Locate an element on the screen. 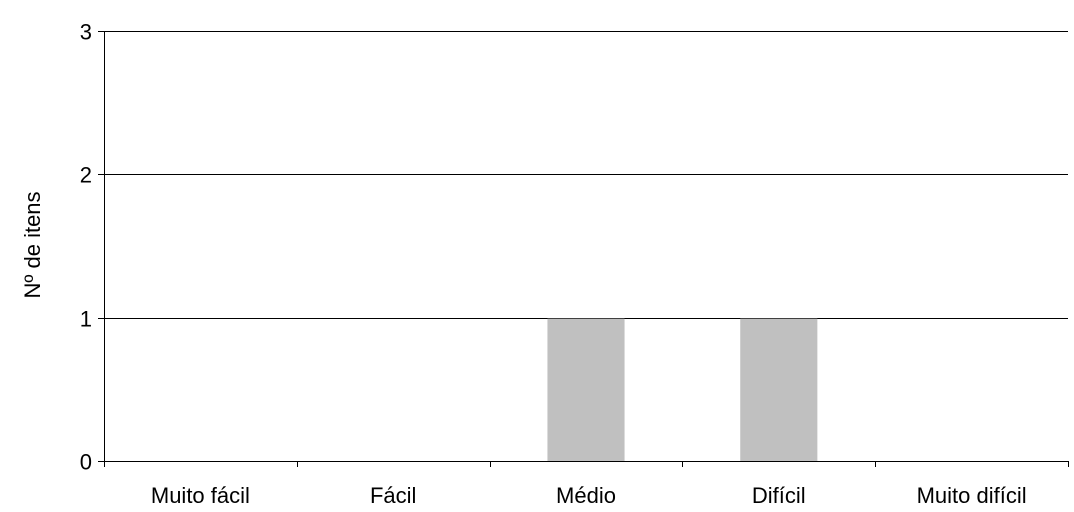 The width and height of the screenshot is (1074, 512). y-tick-label: 3 is located at coordinates (86, 32).